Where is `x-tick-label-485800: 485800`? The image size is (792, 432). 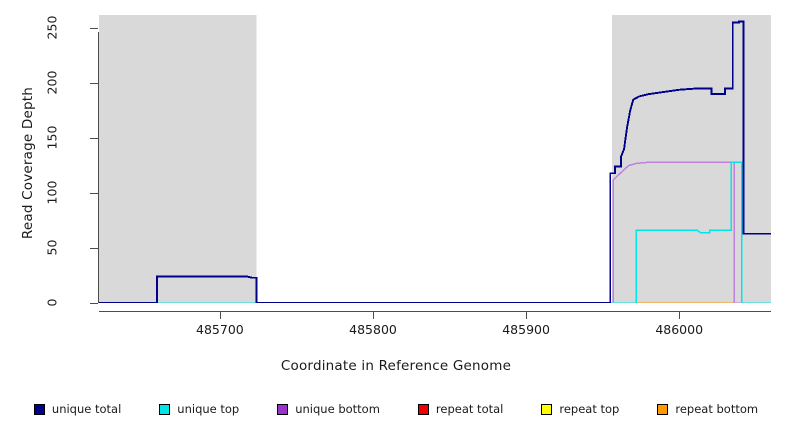
x-tick-label-485800: 485800 is located at coordinates (373, 329).